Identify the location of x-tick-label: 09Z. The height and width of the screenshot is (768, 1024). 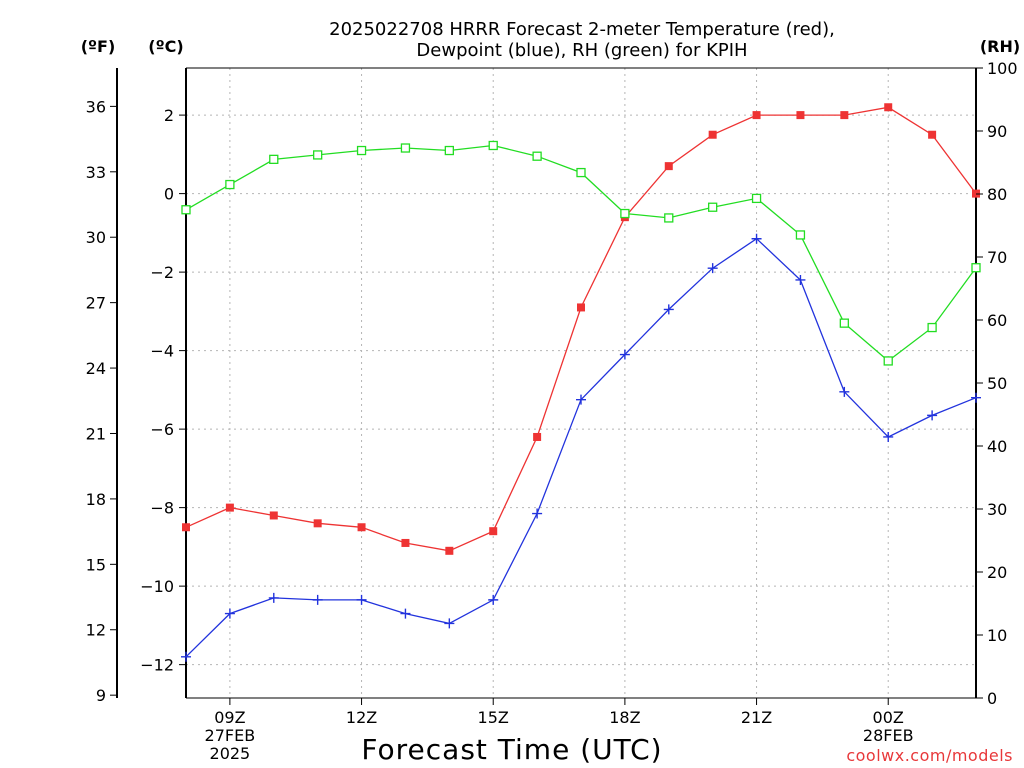
(229, 717).